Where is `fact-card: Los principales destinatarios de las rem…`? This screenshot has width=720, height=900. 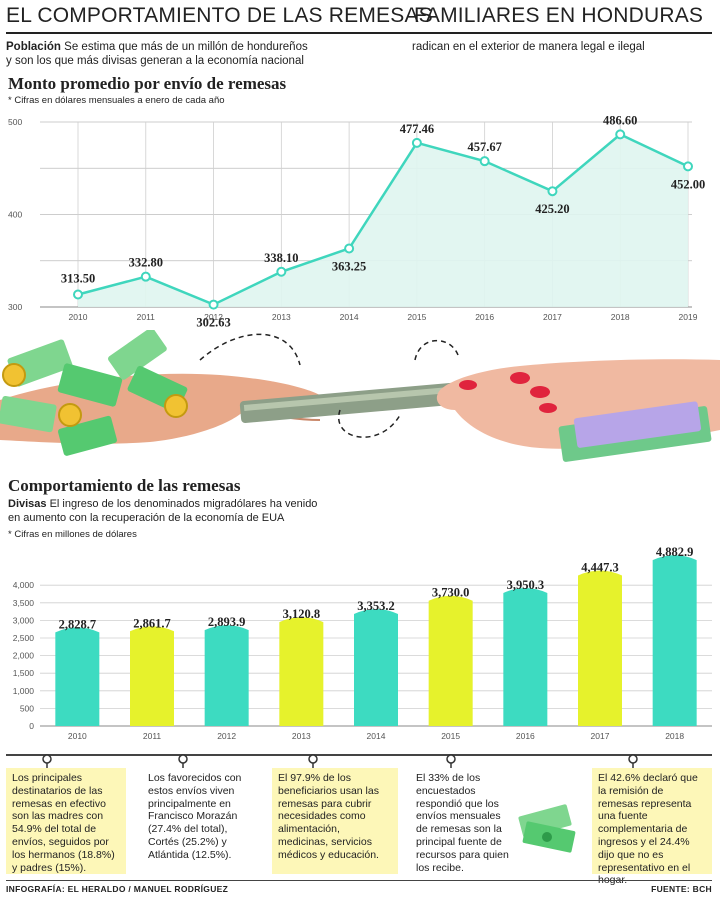 fact-card: Los principales destinatarios de las rem… is located at coordinates (66, 821).